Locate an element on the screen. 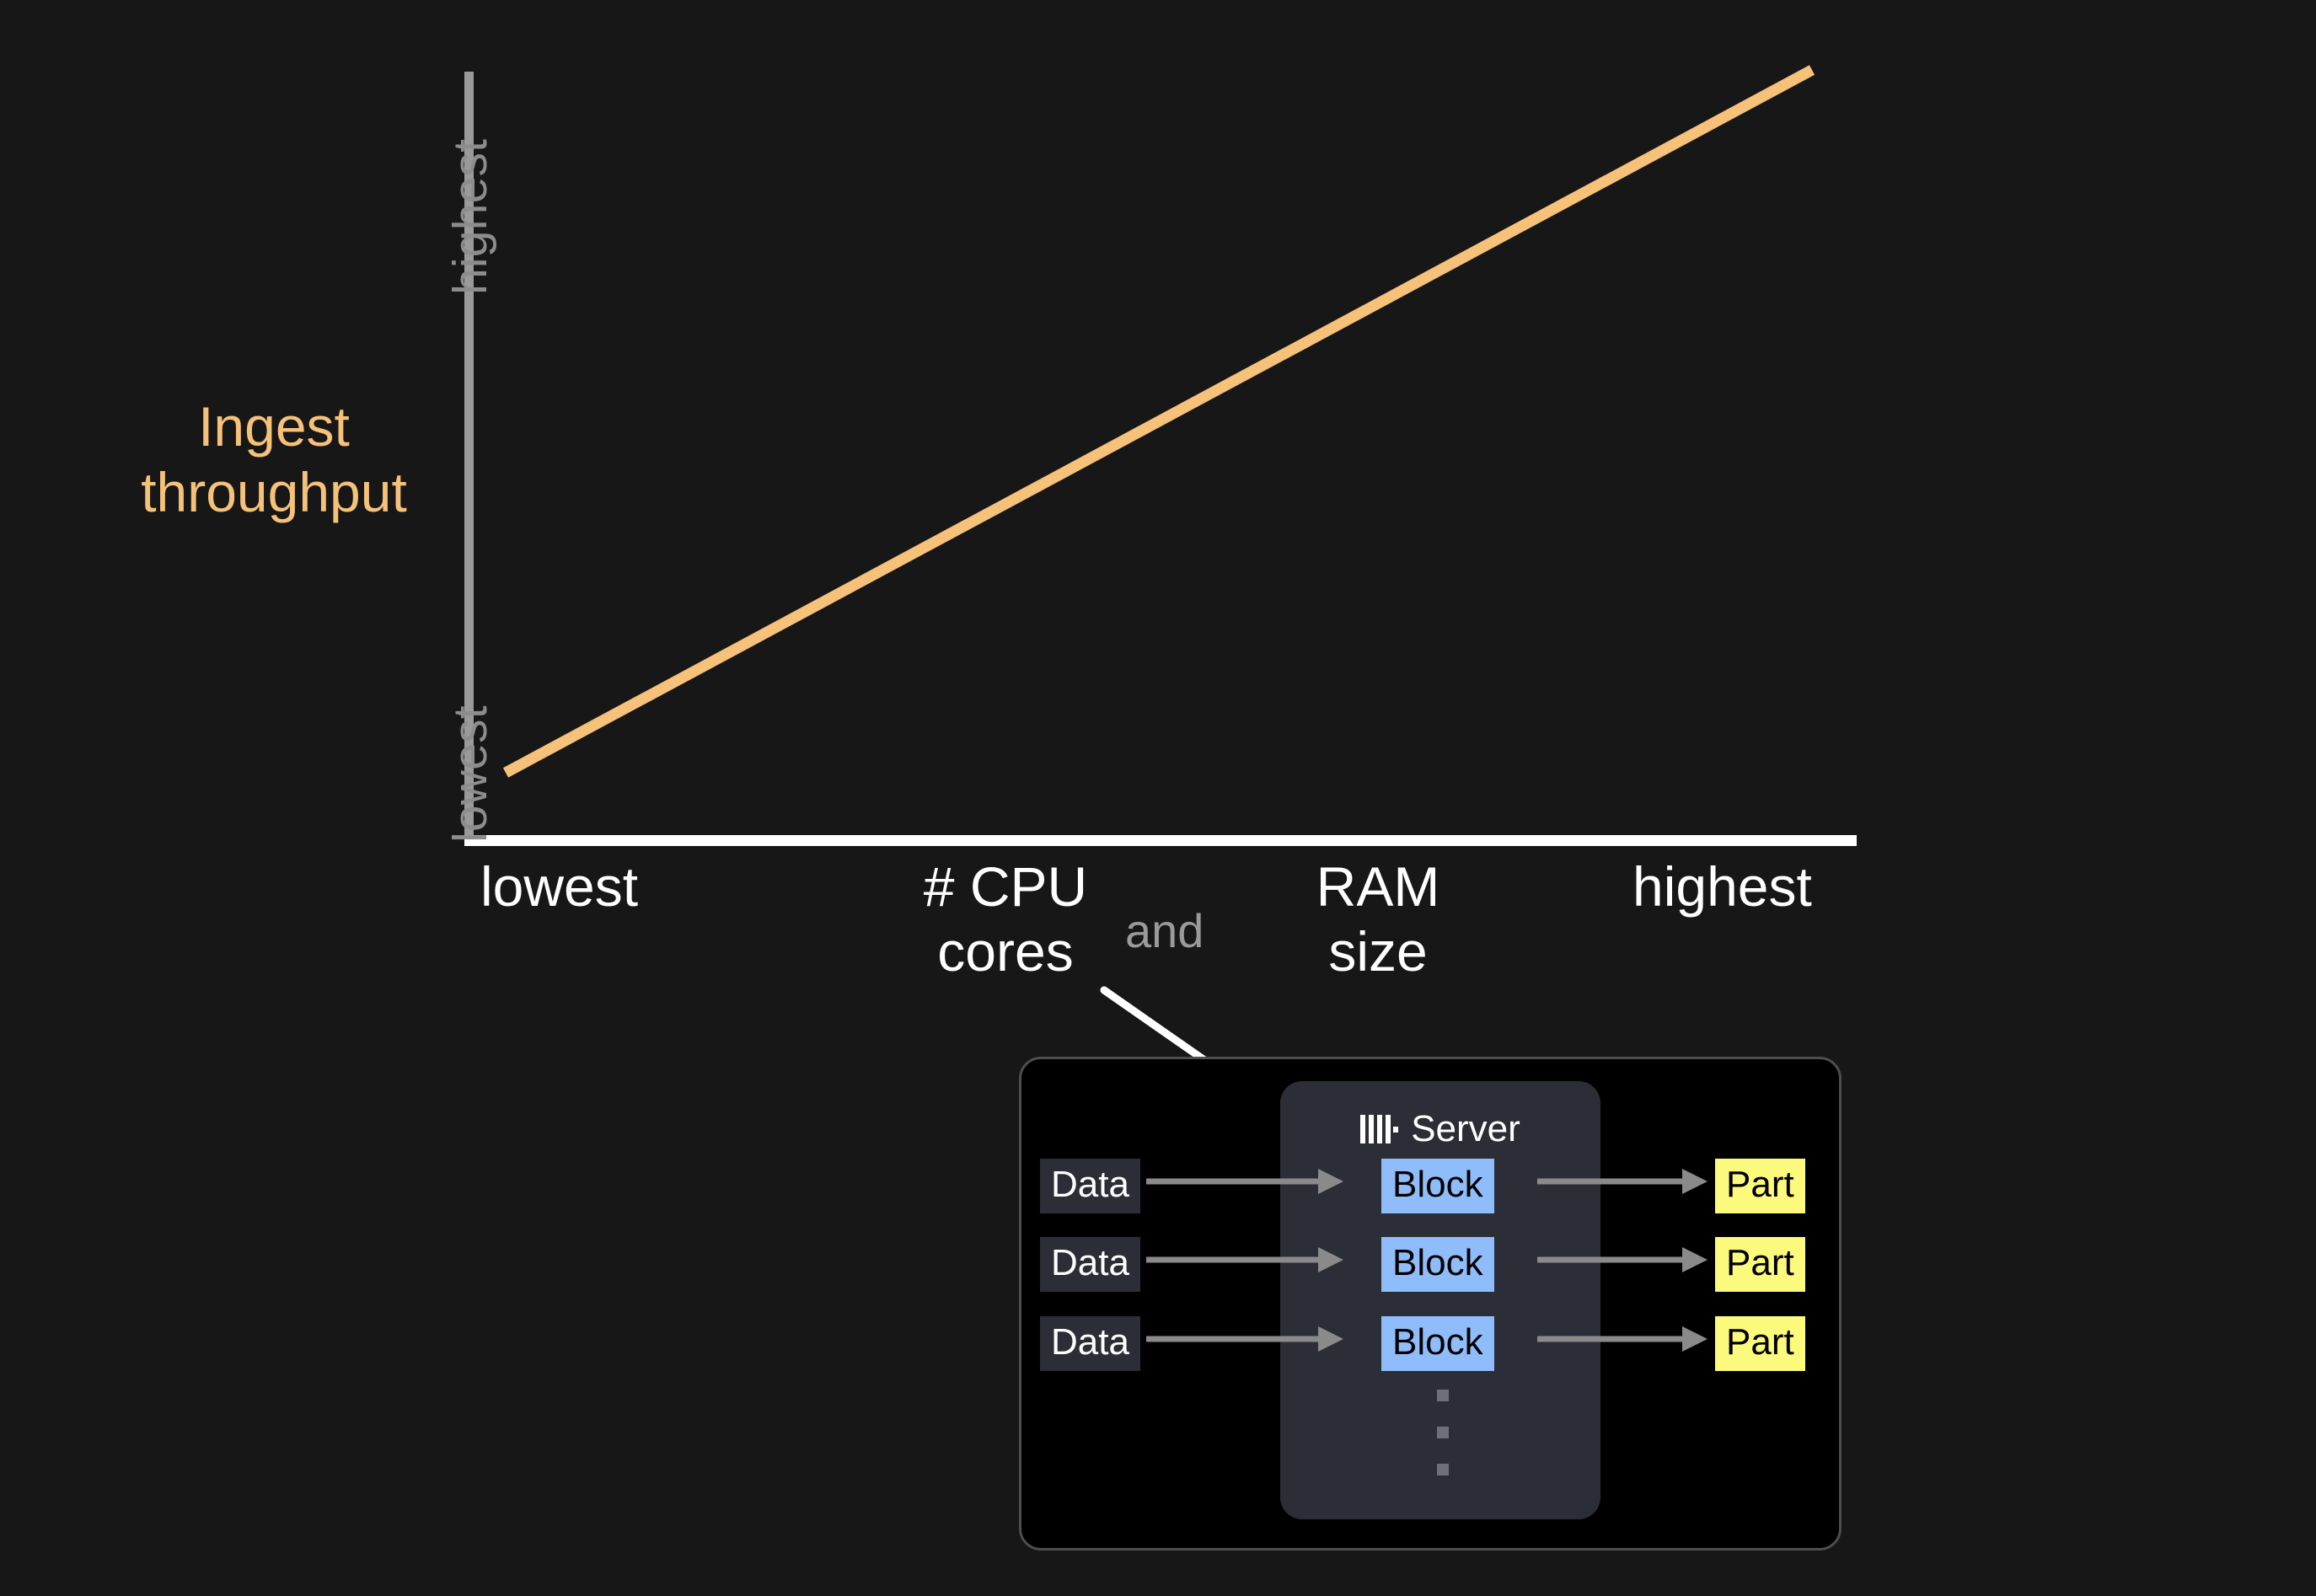  flow-arrows is located at coordinates (1427, 1260).